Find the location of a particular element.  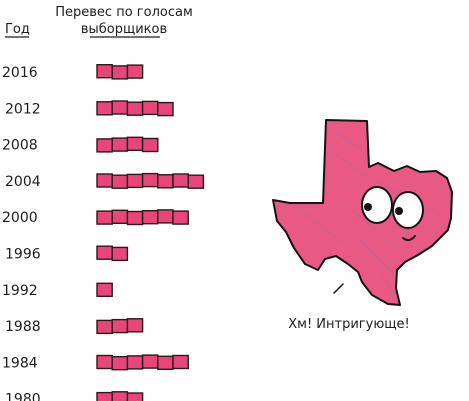

bar-1984 is located at coordinates (142, 362).